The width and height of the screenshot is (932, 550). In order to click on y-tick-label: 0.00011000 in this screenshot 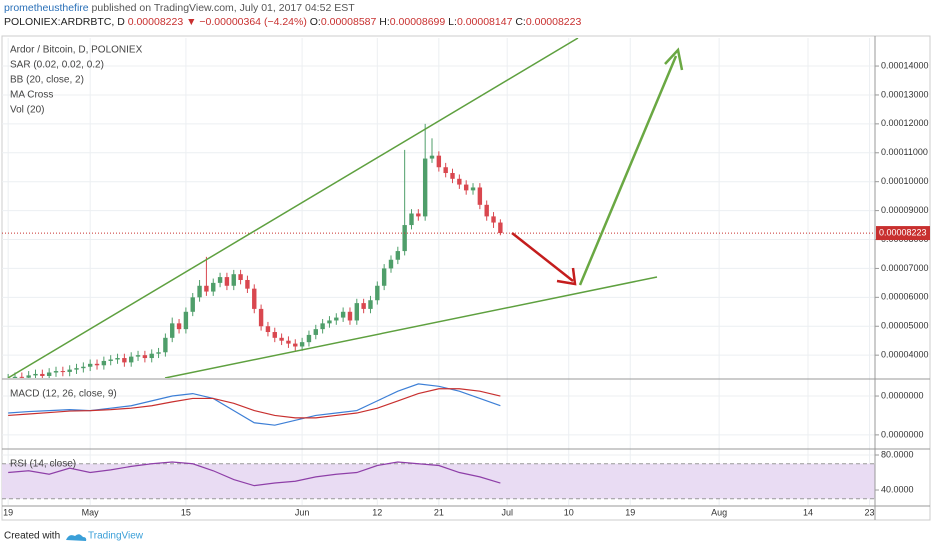, I will do `click(904, 152)`.